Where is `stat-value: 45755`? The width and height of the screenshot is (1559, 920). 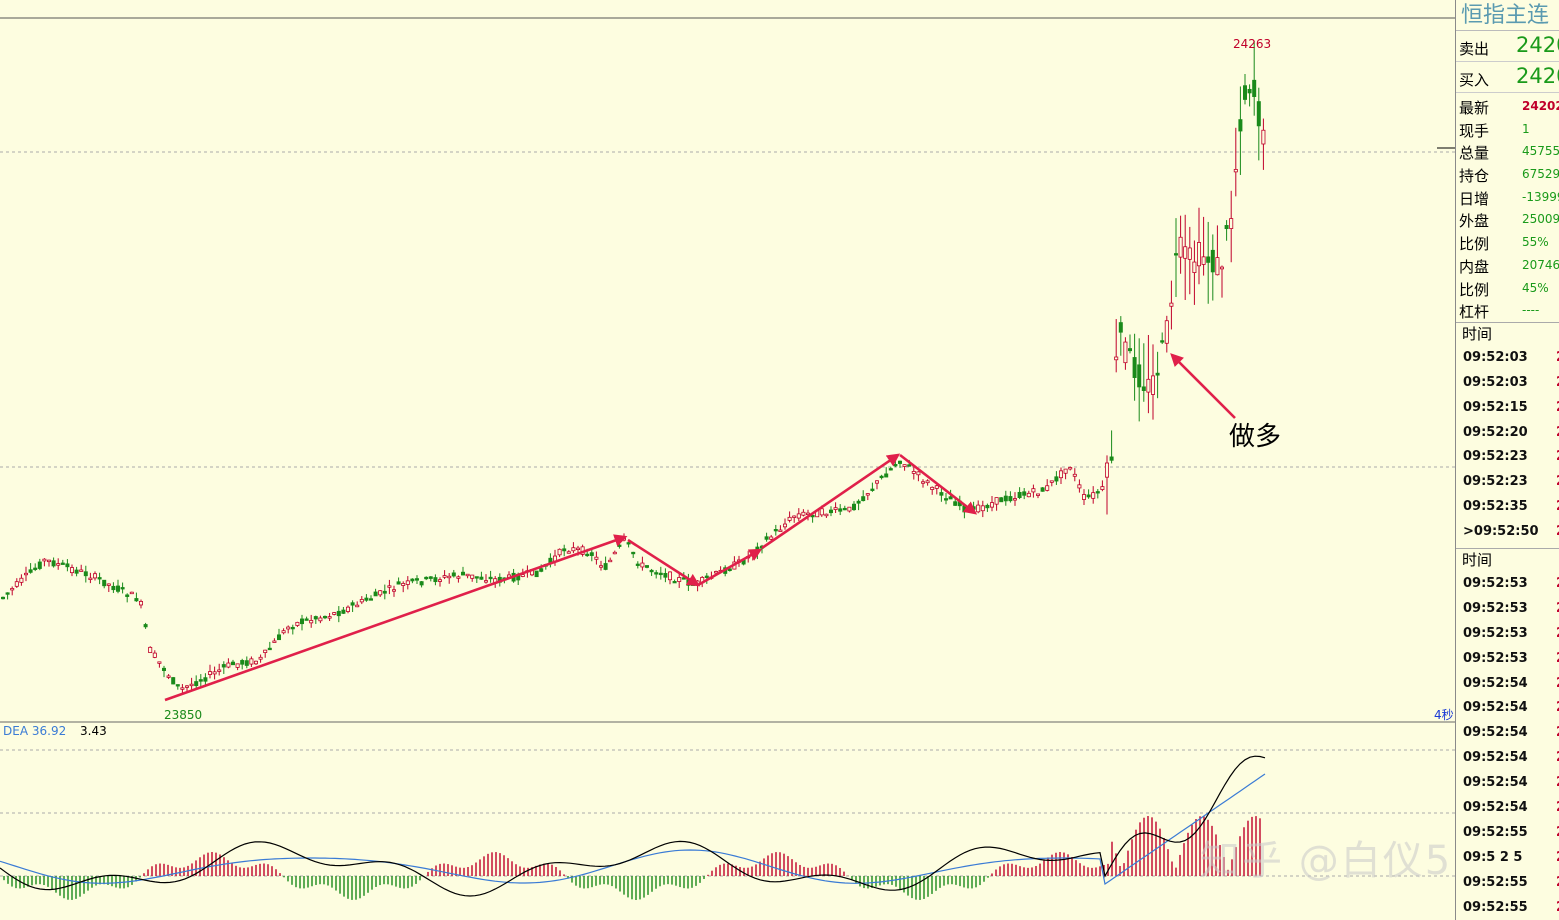 stat-value: 45755 is located at coordinates (1540, 151).